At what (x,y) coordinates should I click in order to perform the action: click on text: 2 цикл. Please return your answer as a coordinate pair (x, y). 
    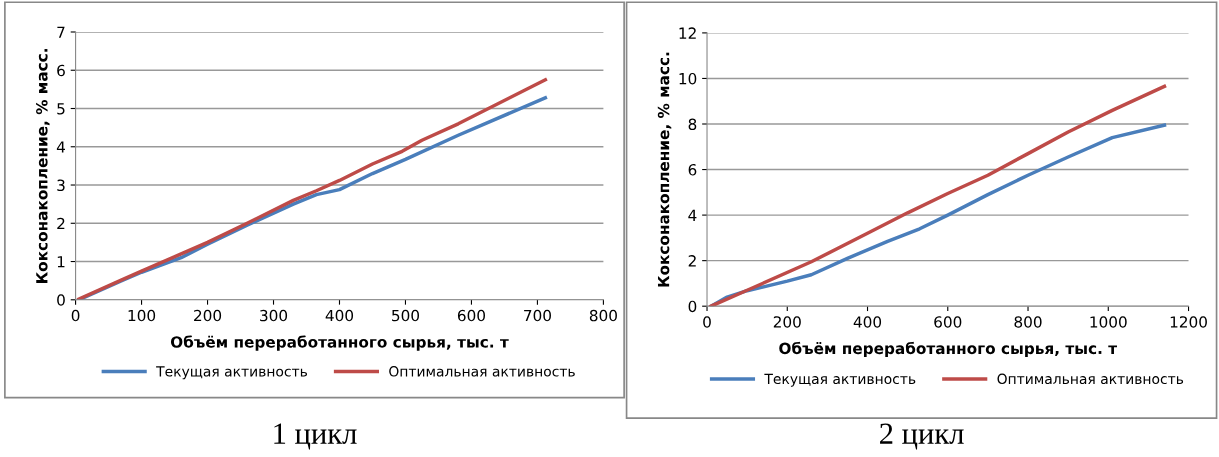
    Looking at the image, I should click on (922, 436).